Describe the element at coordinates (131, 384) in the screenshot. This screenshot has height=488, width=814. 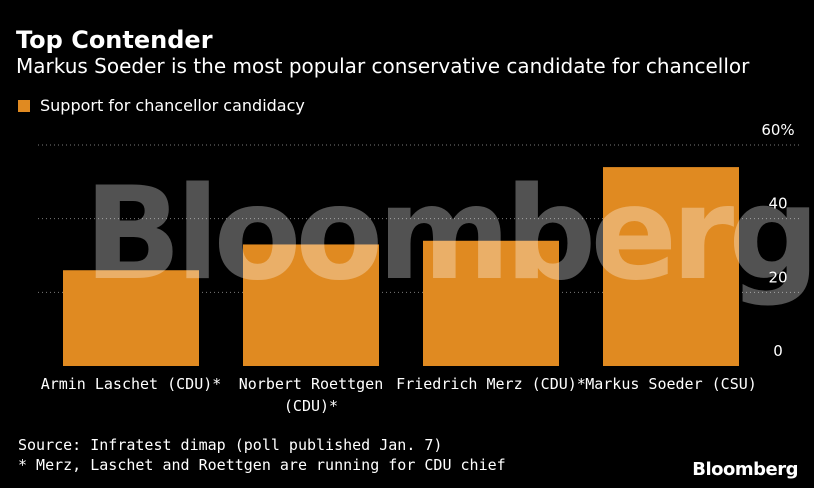
I see `x-tick-label: Armin Laschet (CDU)*` at that location.